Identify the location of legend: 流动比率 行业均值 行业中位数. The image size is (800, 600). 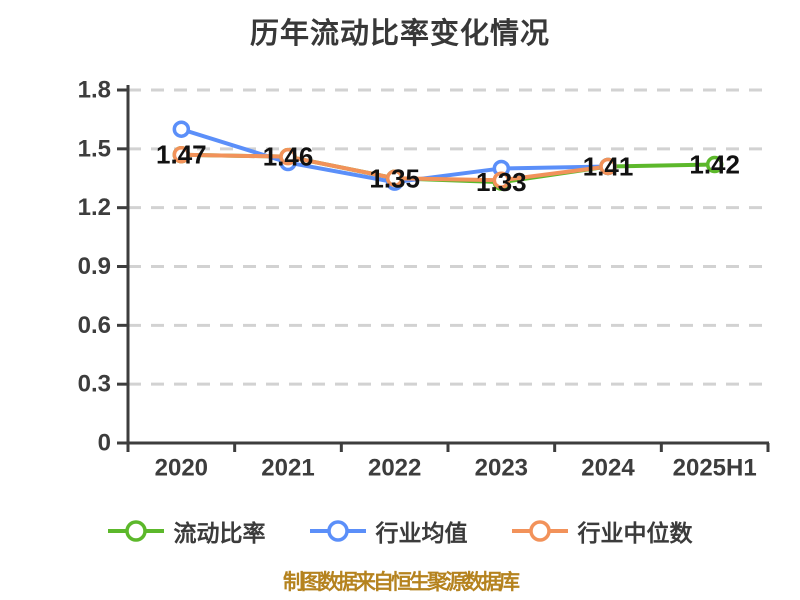
(400, 531).